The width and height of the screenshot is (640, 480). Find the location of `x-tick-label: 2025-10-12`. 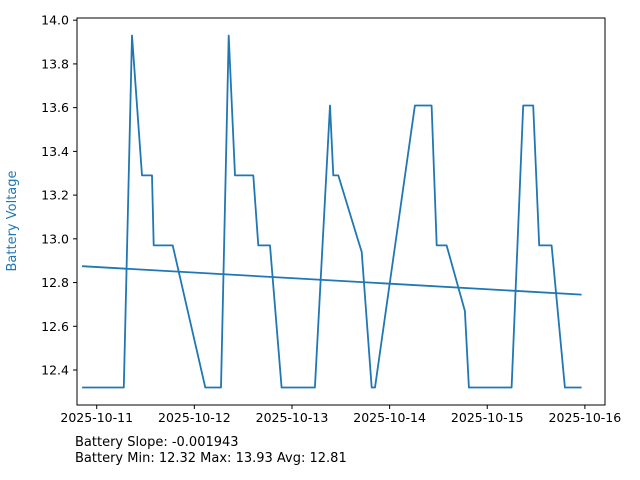

x-tick-label: 2025-10-12 is located at coordinates (194, 417).